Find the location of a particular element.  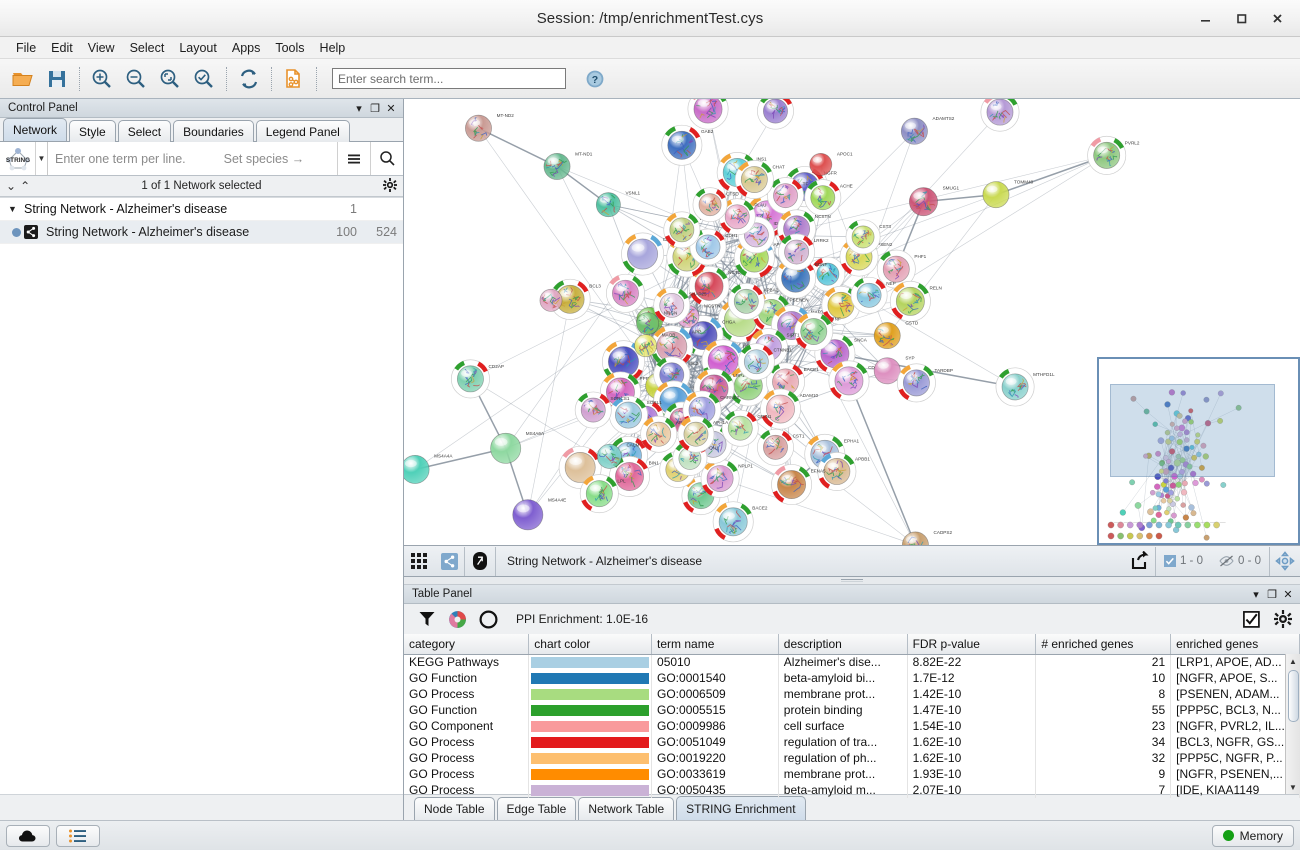

export-icon is located at coordinates (1140, 561).